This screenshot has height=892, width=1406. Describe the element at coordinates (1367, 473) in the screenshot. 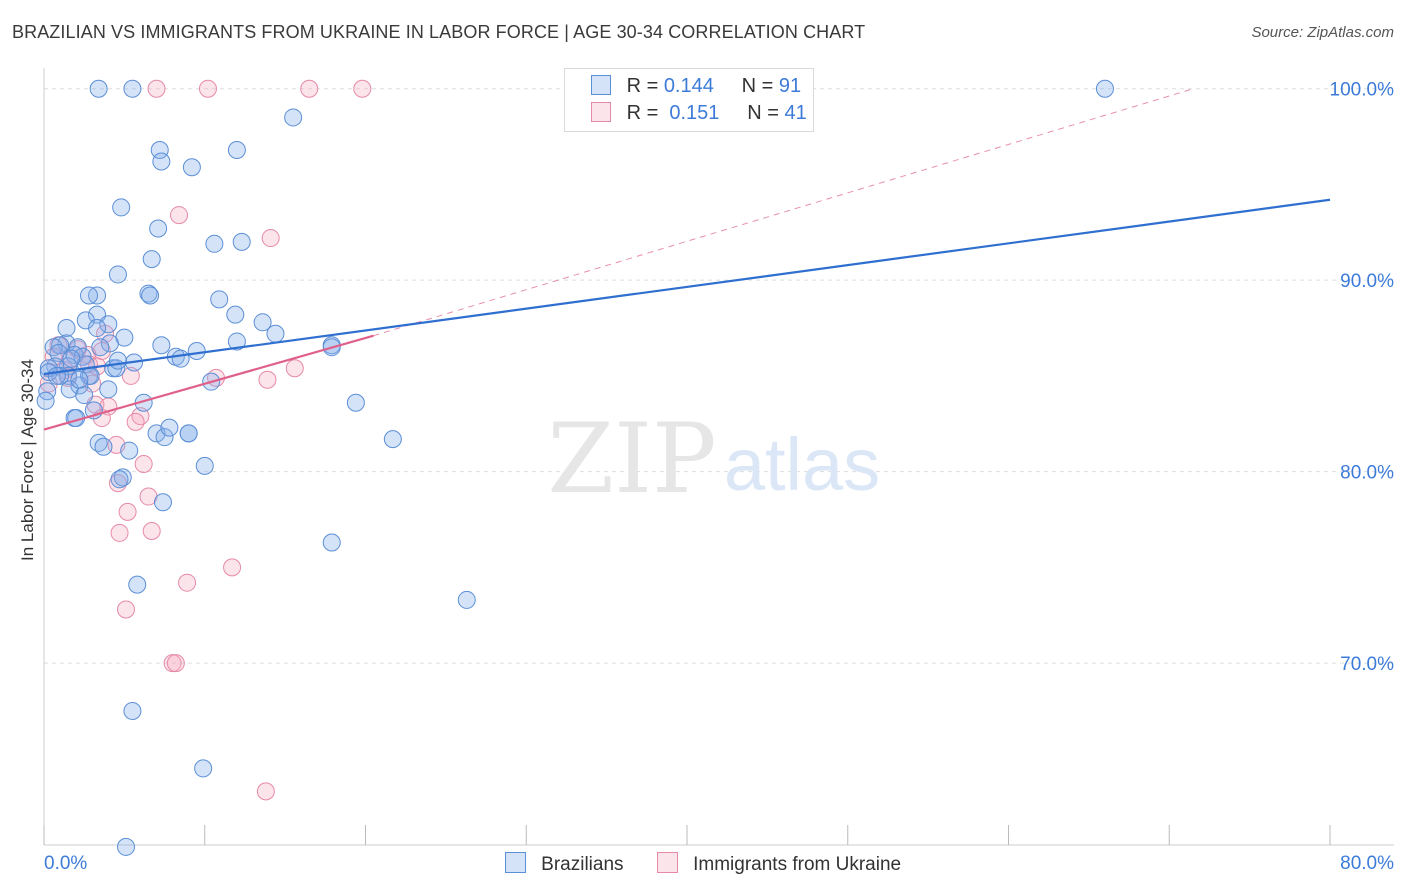

I see `y-tick-label: 80.0%` at that location.